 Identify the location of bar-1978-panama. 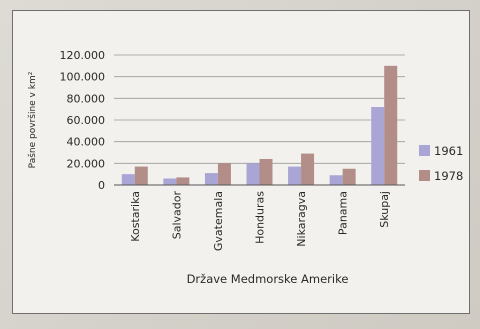
(349, 176).